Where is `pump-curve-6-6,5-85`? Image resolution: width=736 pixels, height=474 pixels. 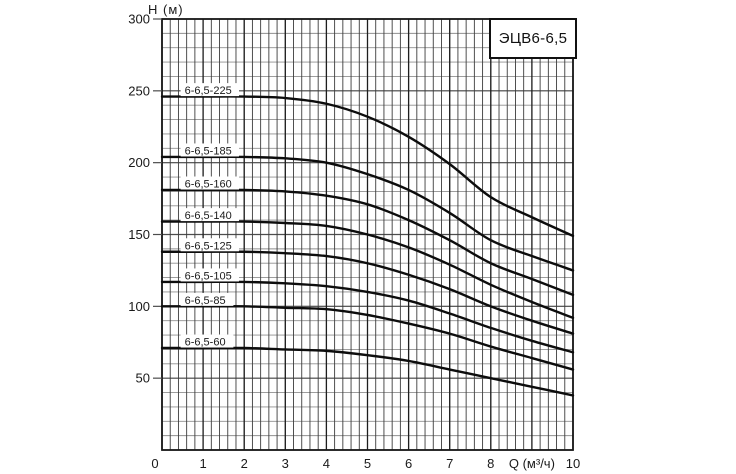 pump-curve-6-6,5-85 is located at coordinates (367, 338).